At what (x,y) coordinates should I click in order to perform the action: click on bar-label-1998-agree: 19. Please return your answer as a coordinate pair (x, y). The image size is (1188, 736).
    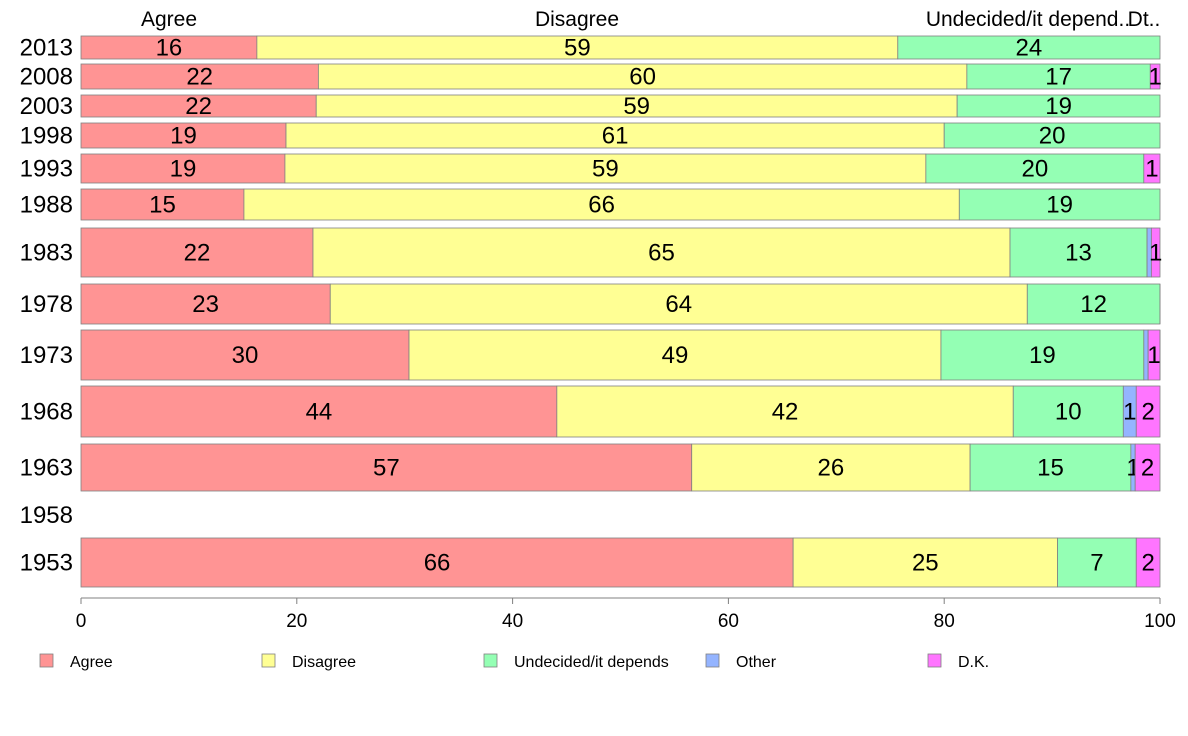
    Looking at the image, I should click on (183, 136).